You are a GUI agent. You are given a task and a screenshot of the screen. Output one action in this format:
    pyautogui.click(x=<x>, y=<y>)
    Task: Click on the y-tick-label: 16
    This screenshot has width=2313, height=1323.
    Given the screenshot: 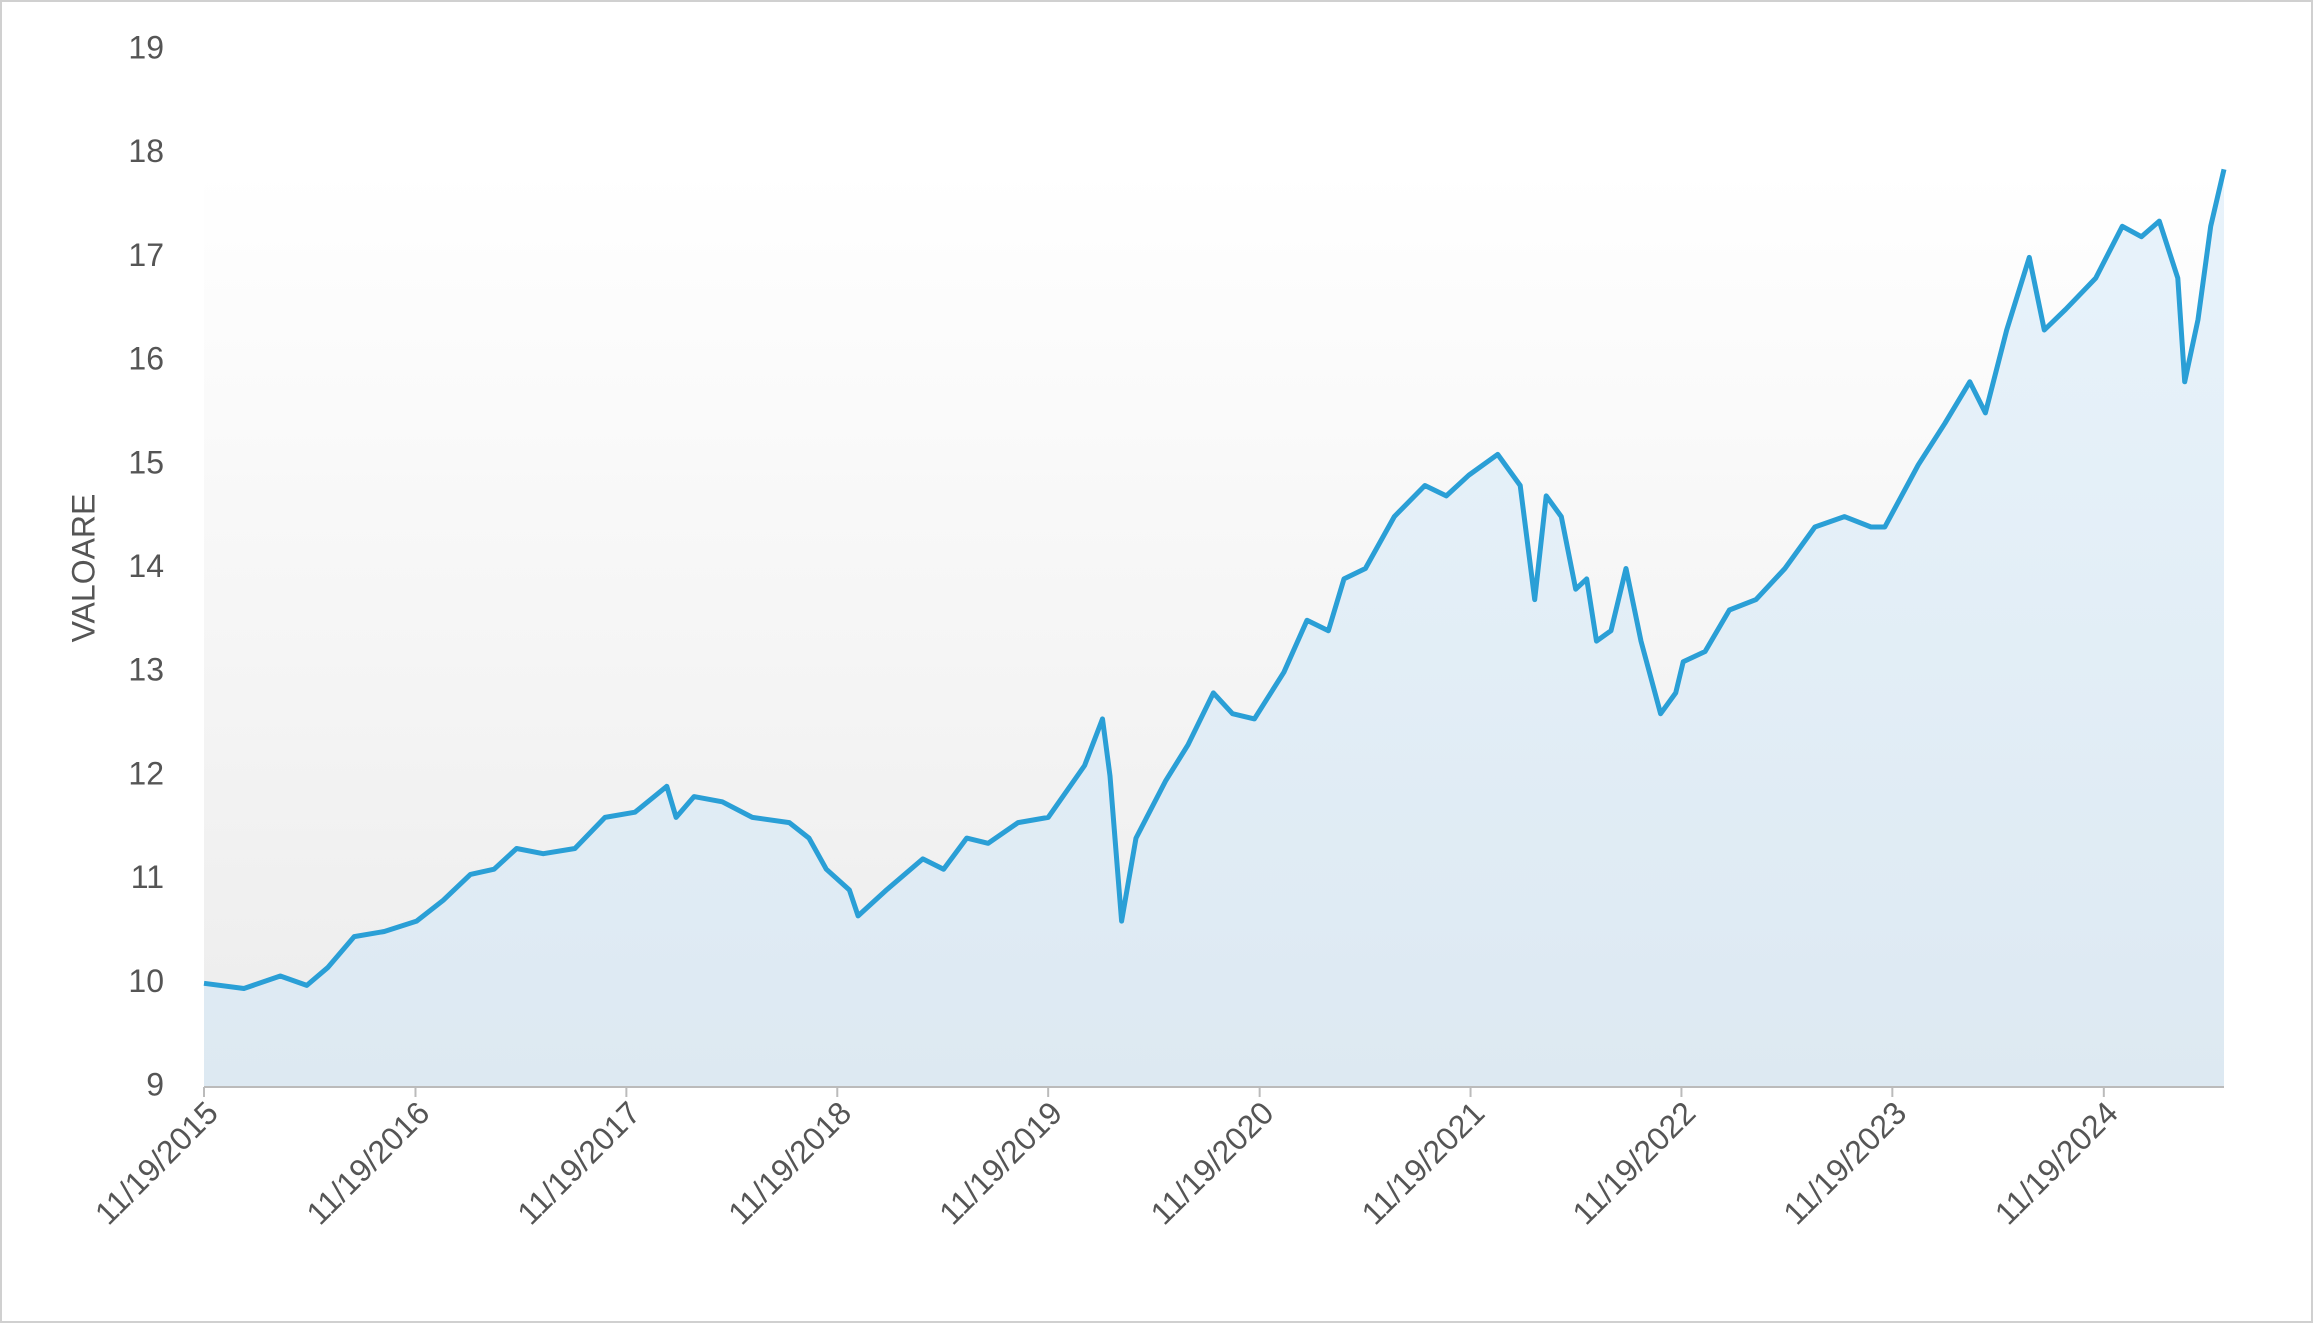 What is the action you would take?
    pyautogui.click(x=146, y=359)
    